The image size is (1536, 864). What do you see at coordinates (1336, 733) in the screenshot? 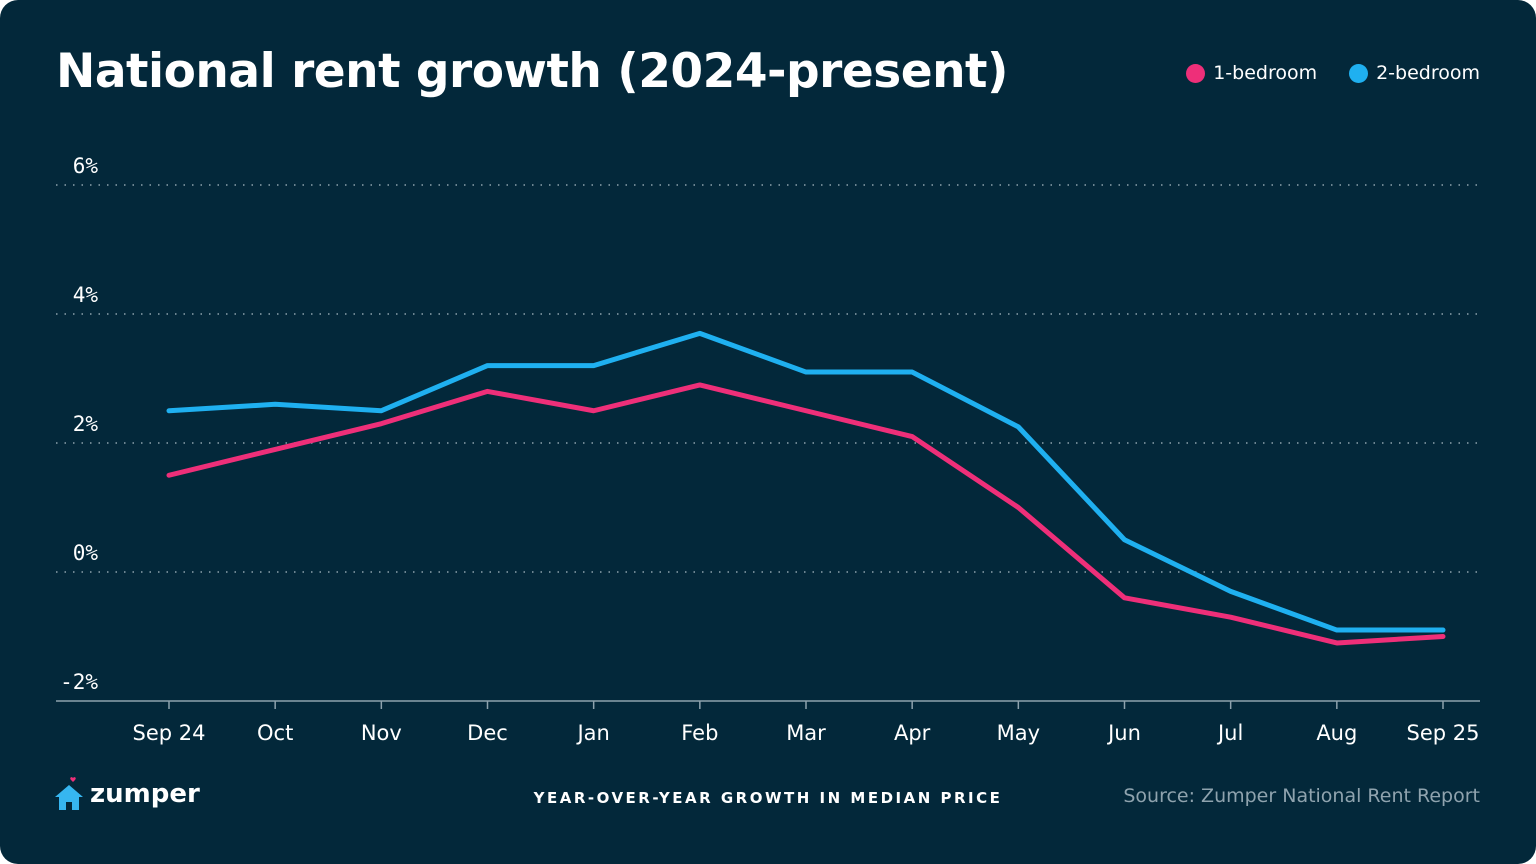
I see `x-tick-label: Aug` at bounding box center [1336, 733].